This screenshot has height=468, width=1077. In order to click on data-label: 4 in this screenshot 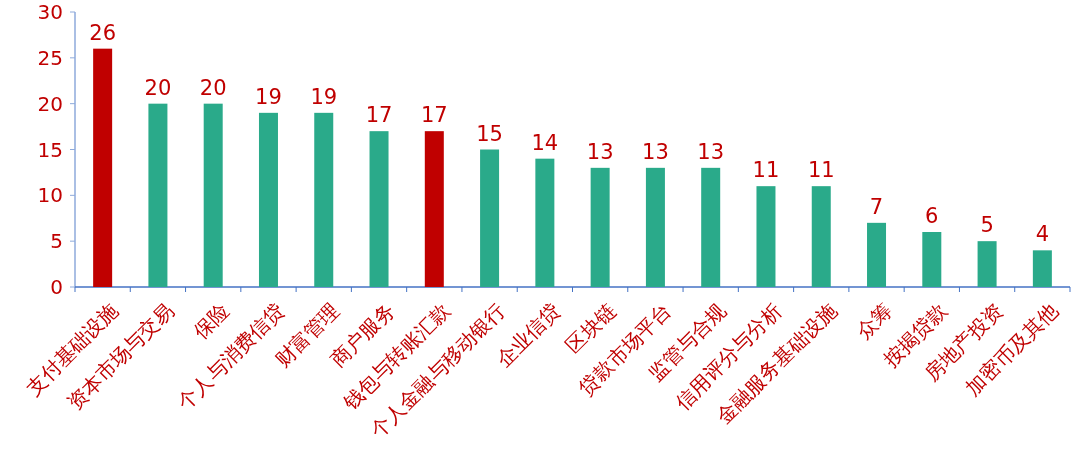, I will do `click(1042, 234)`.